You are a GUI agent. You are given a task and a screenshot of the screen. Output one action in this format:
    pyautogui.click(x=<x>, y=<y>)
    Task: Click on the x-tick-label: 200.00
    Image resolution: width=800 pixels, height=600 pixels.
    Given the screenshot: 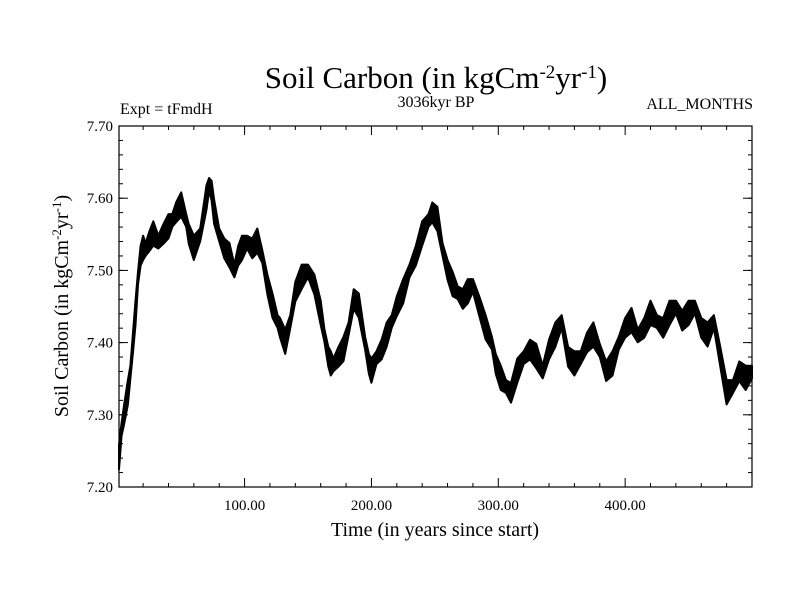 What is the action you would take?
    pyautogui.click(x=371, y=506)
    